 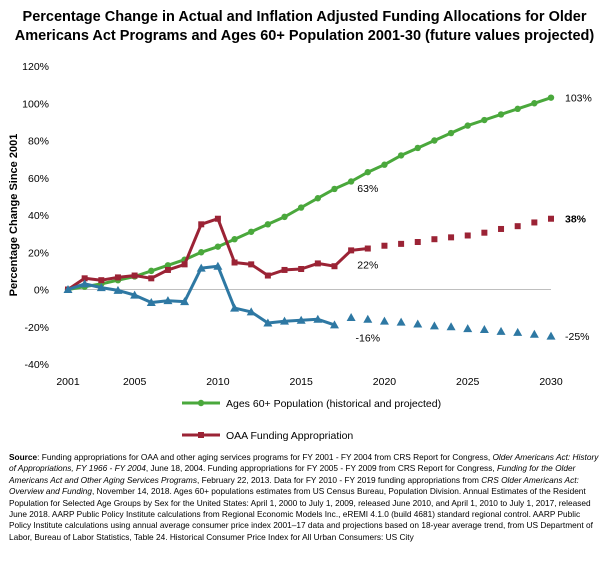 I want to click on y-tick-label: 100%, so click(x=35, y=104).